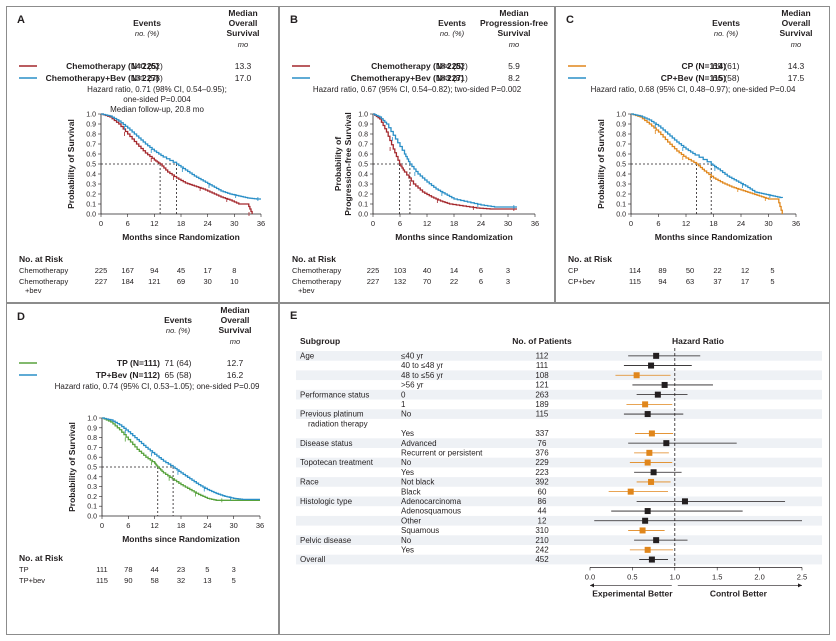 Image resolution: width=836 pixels, height=641 pixels. What do you see at coordinates (800, 585) in the screenshot?
I see `arrowhead-right-icon` at bounding box center [800, 585].